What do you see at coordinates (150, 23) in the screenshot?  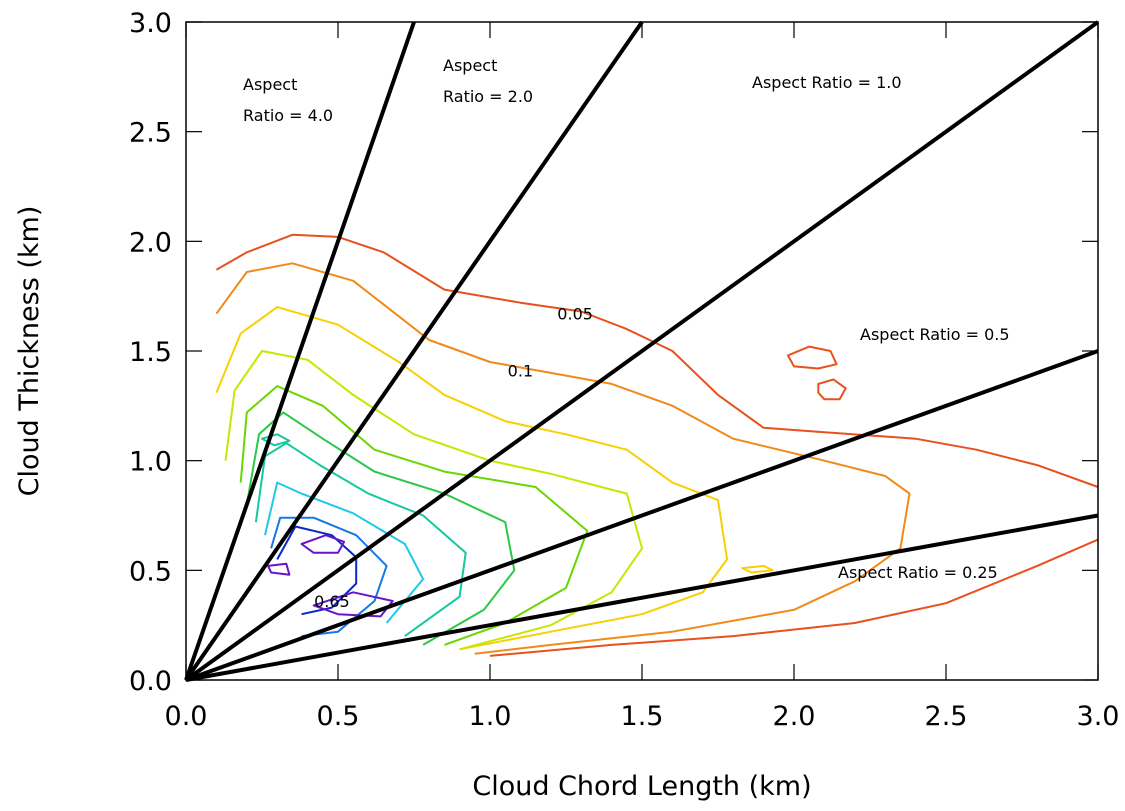 I see `y-tick-label: 3.0` at bounding box center [150, 23].